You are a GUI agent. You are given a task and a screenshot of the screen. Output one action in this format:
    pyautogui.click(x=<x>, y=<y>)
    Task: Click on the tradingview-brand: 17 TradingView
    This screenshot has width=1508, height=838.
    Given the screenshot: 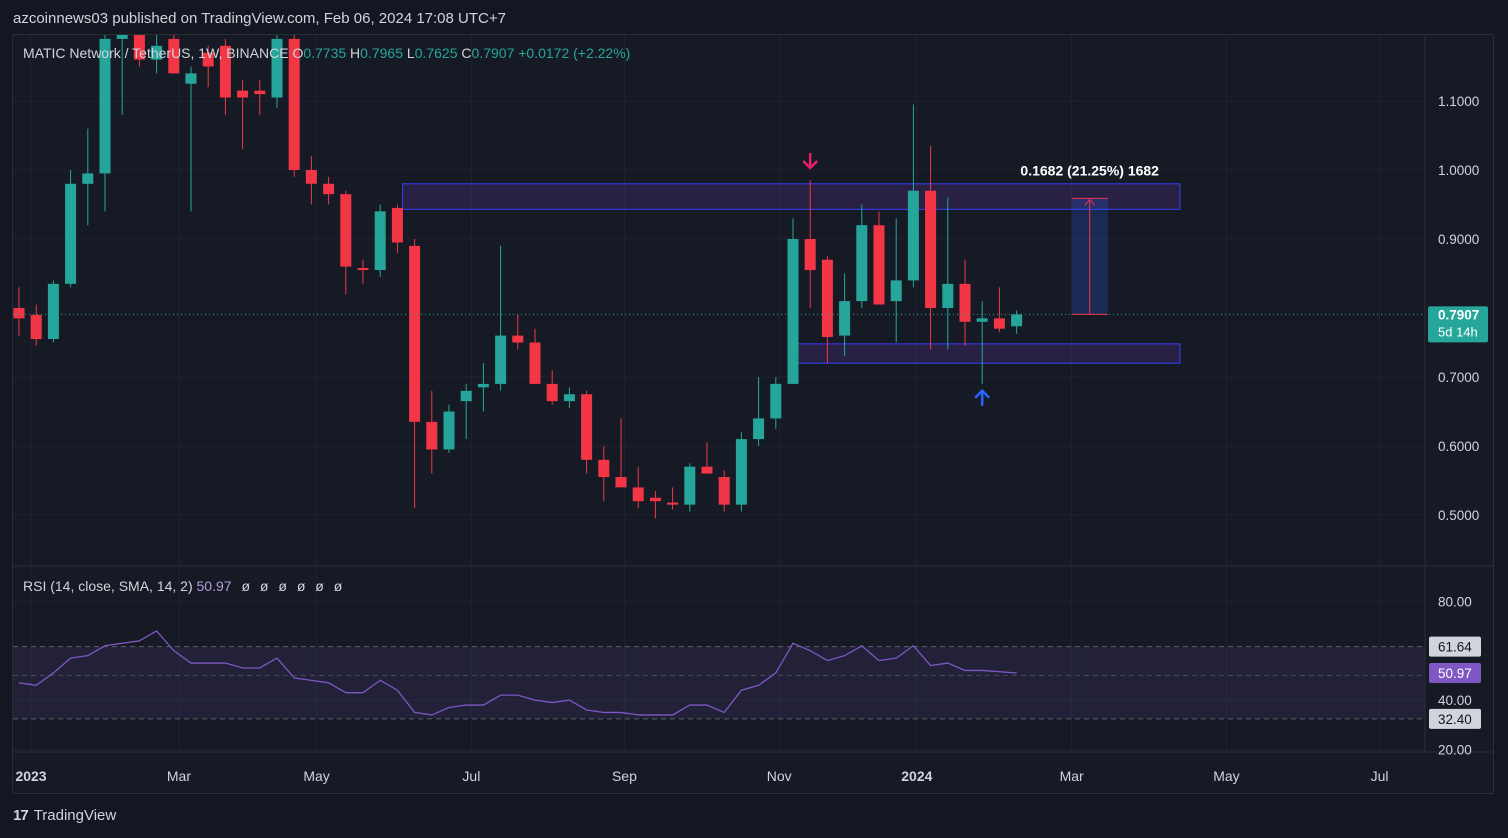 What is the action you would take?
    pyautogui.click(x=64, y=815)
    